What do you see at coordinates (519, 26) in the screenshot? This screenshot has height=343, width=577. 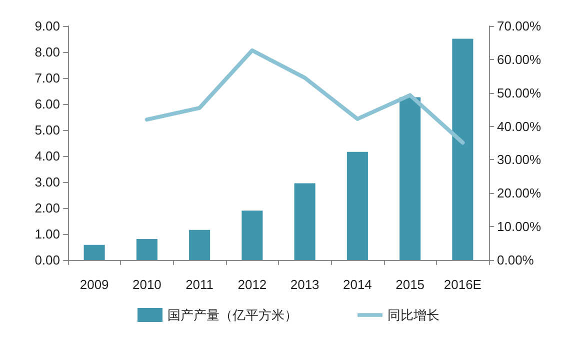 I see `y2-tick-label: 70.00%` at bounding box center [519, 26].